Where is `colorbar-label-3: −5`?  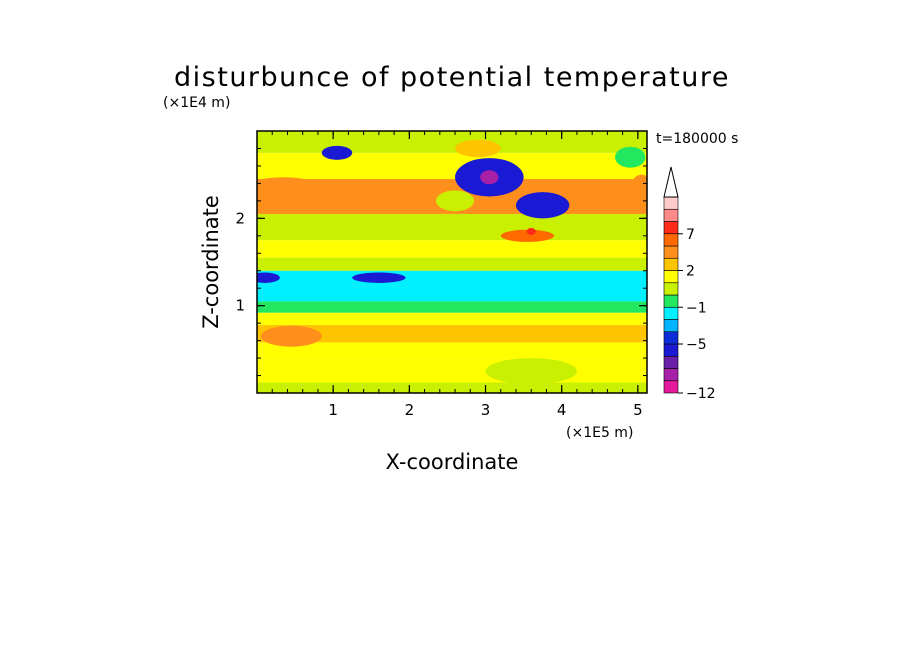
colorbar-label-3: −5 is located at coordinates (696, 345).